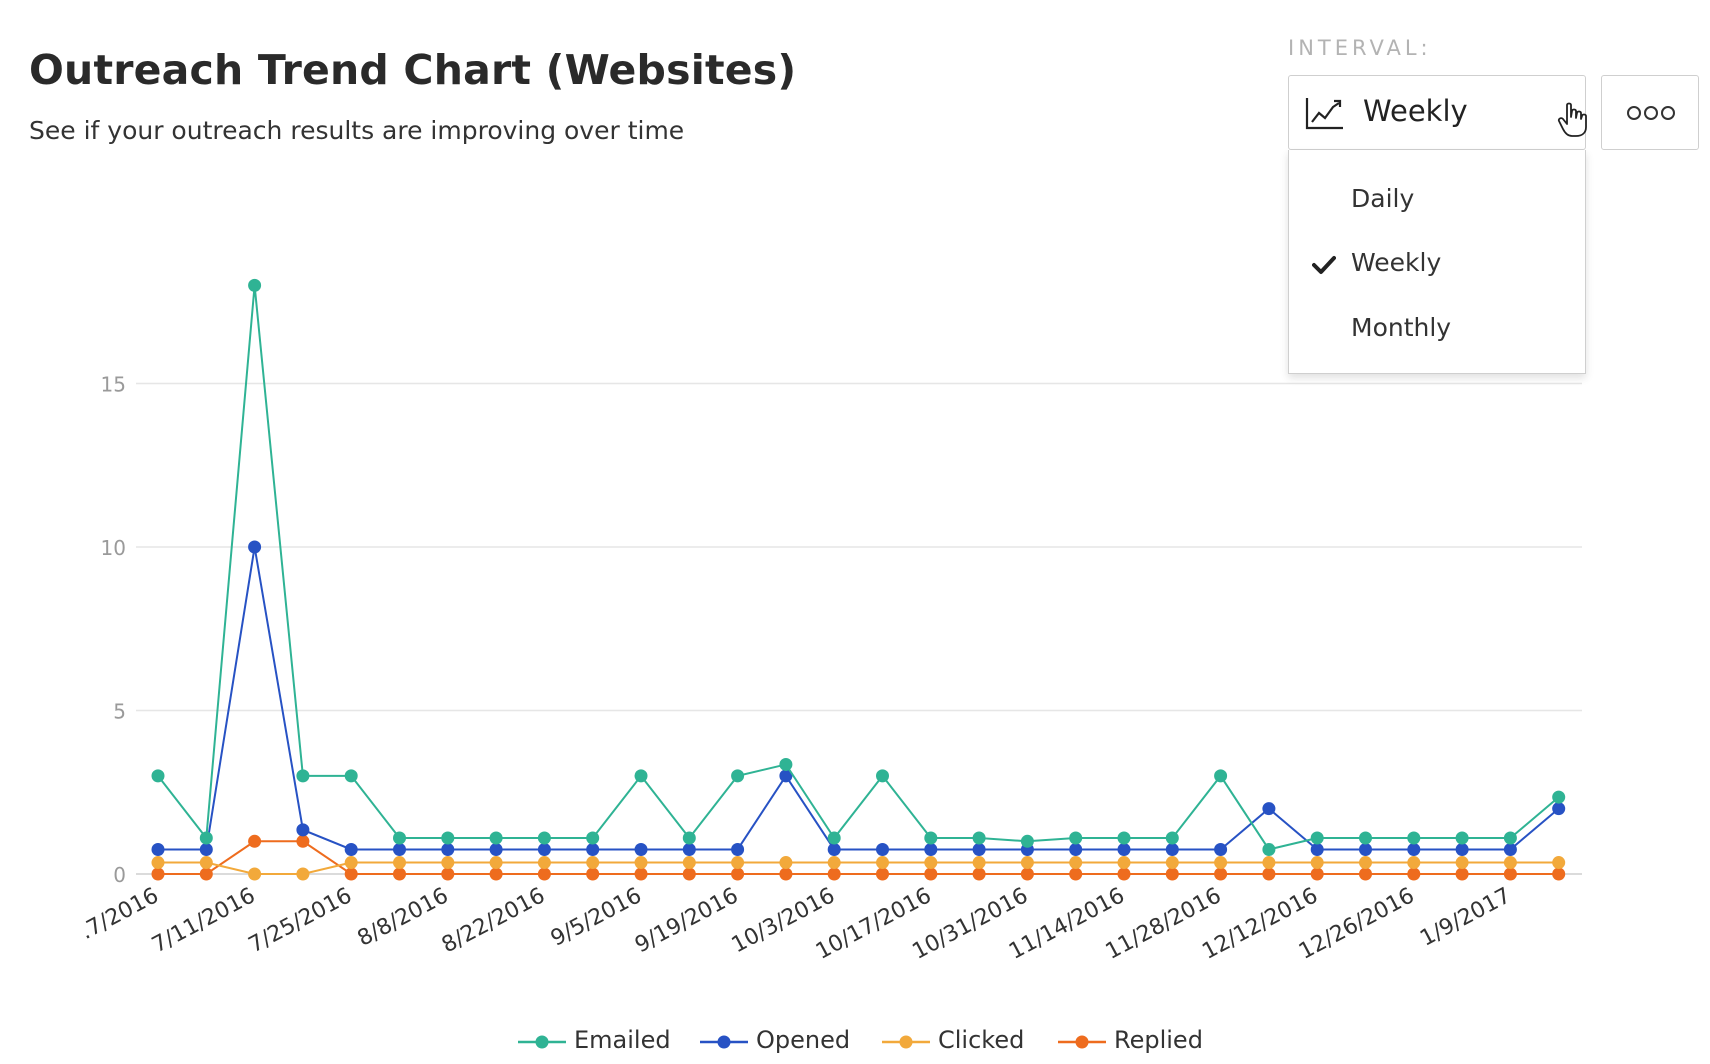  Describe the element at coordinates (1437, 112) in the screenshot. I see `interval-select: Weekly` at that location.